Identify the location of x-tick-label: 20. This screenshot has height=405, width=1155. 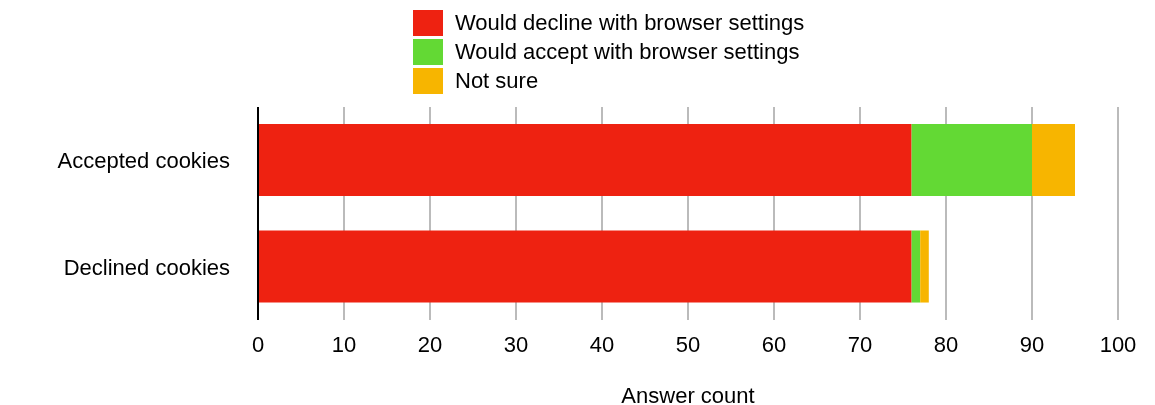
(430, 344).